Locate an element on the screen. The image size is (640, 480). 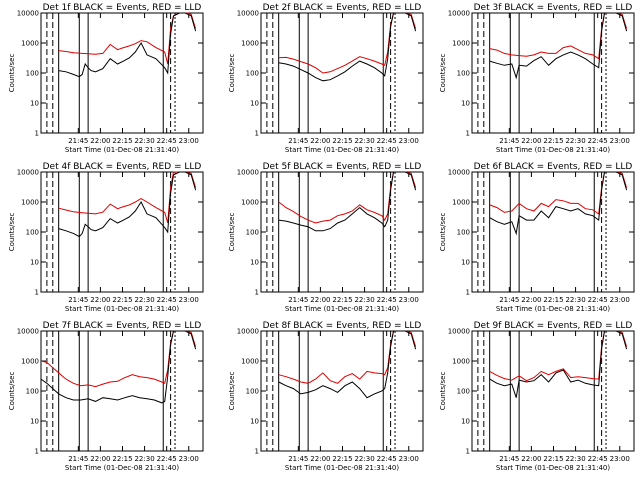
panel-title: Det 9f BLACK = Events, RED = LLD is located at coordinates (553, 326).